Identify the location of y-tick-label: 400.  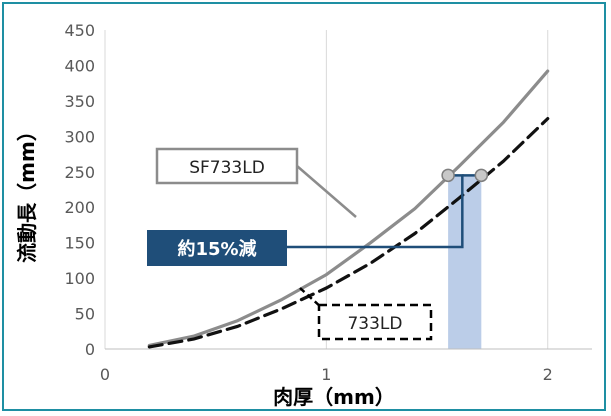
(79, 65).